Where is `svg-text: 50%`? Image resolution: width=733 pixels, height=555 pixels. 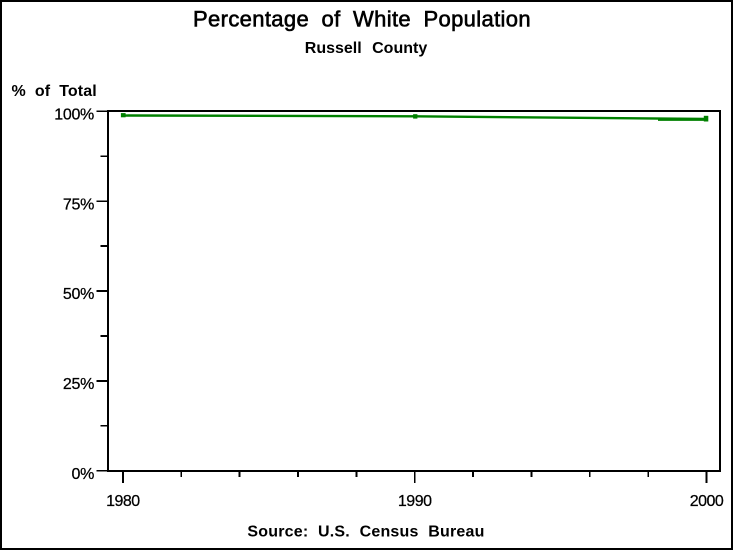
svg-text: 50% is located at coordinates (78, 294).